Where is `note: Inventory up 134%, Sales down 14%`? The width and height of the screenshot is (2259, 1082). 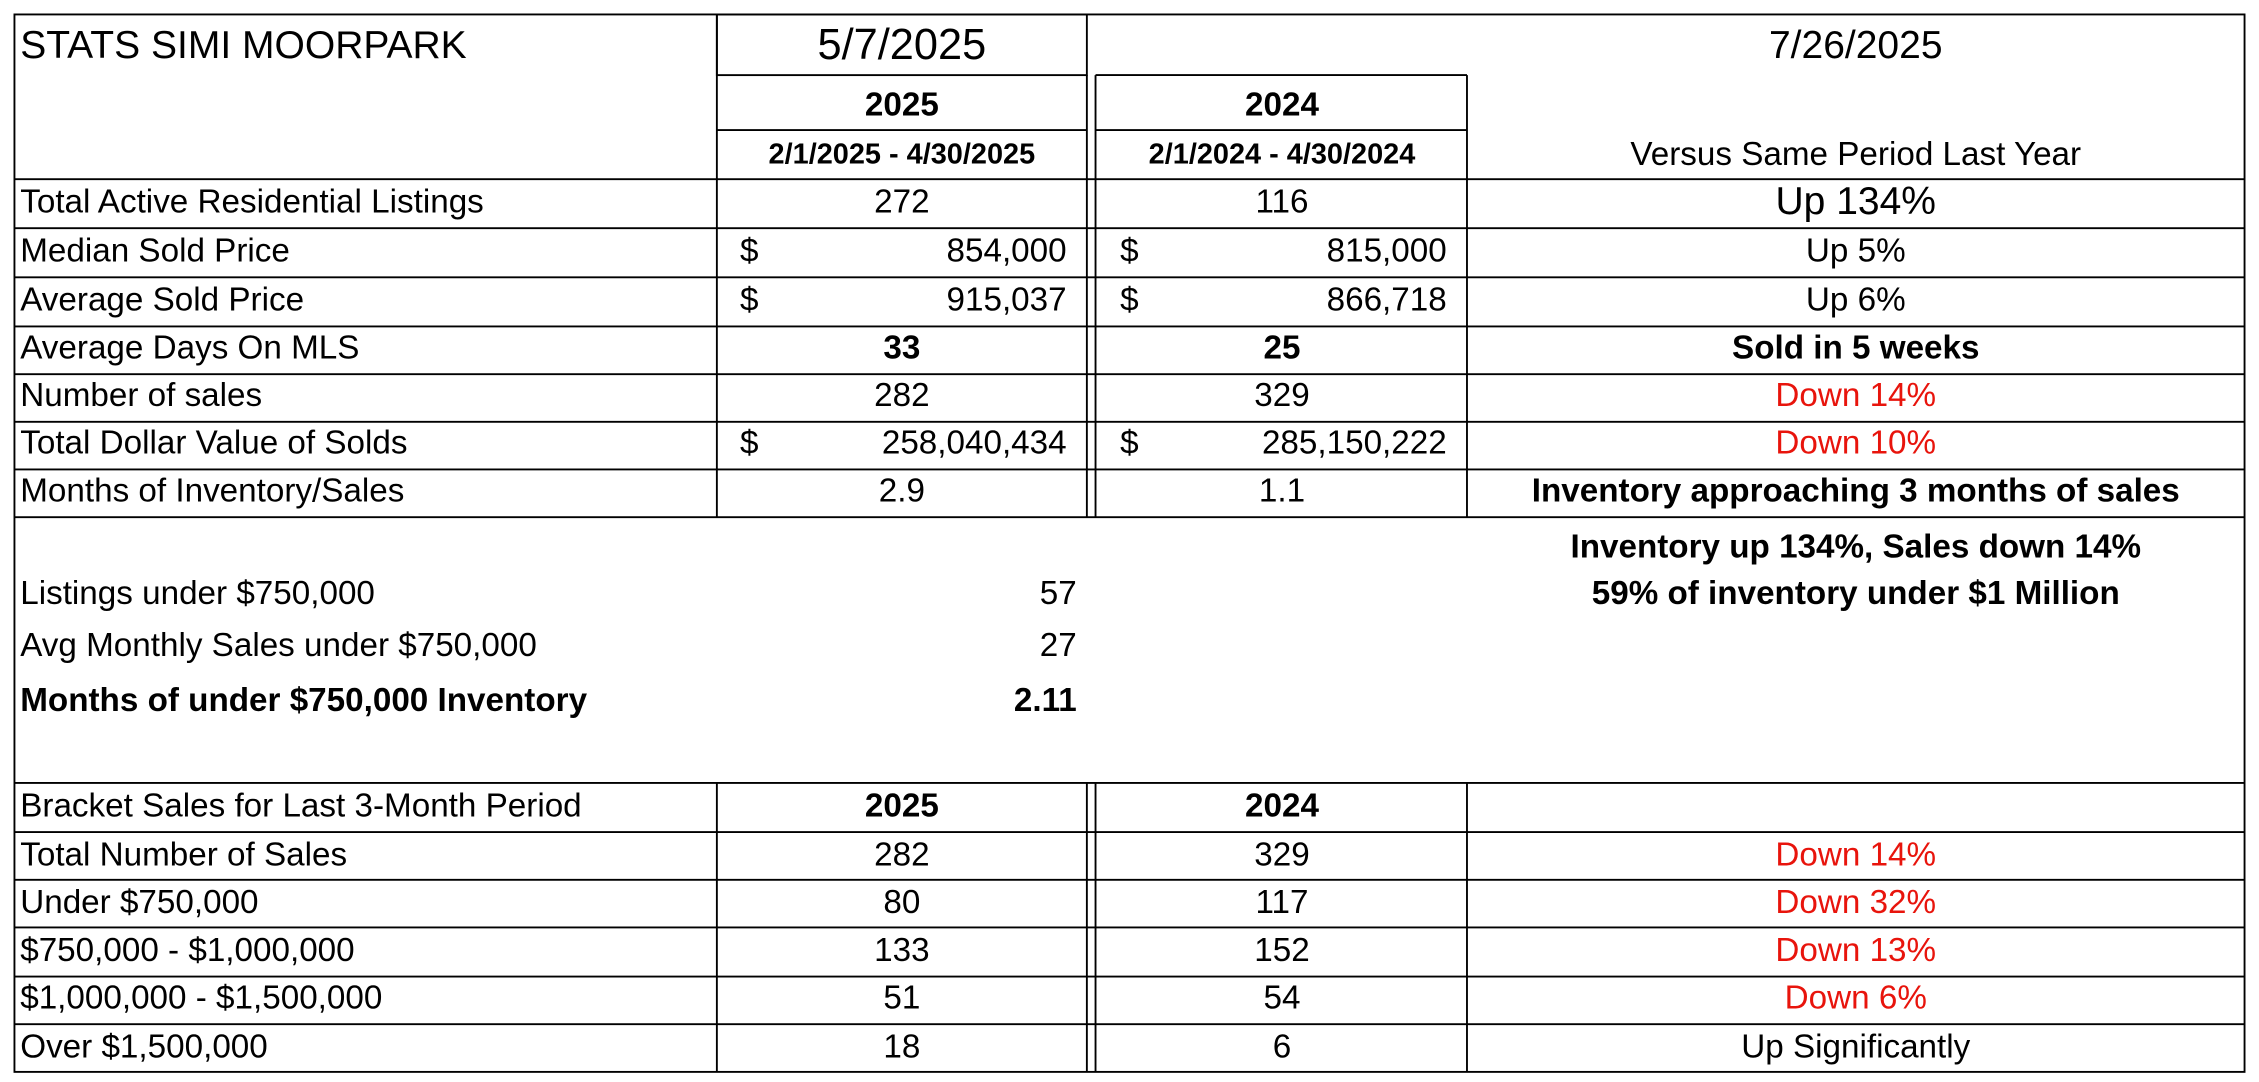
note: Inventory up 134%, Sales down 14% is located at coordinates (1855, 547).